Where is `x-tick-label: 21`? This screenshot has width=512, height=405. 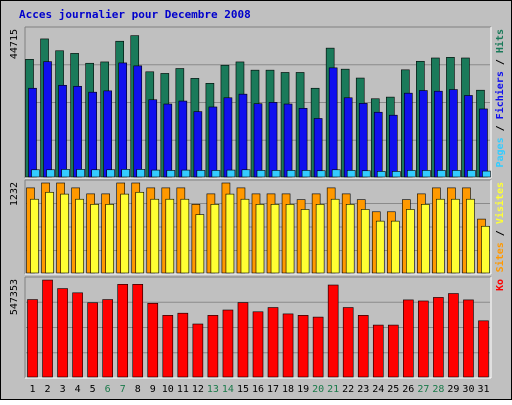
x-tick-label: 21 is located at coordinates (333, 389).